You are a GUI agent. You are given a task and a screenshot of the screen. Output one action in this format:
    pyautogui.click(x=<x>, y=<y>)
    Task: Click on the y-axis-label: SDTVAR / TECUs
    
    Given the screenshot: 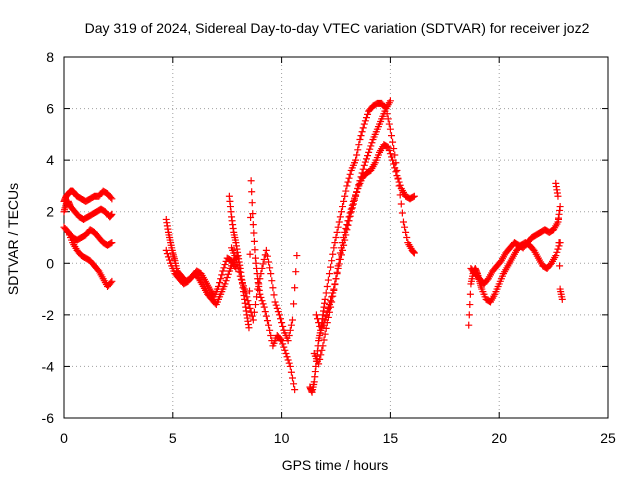 What is the action you would take?
    pyautogui.click(x=13, y=239)
    